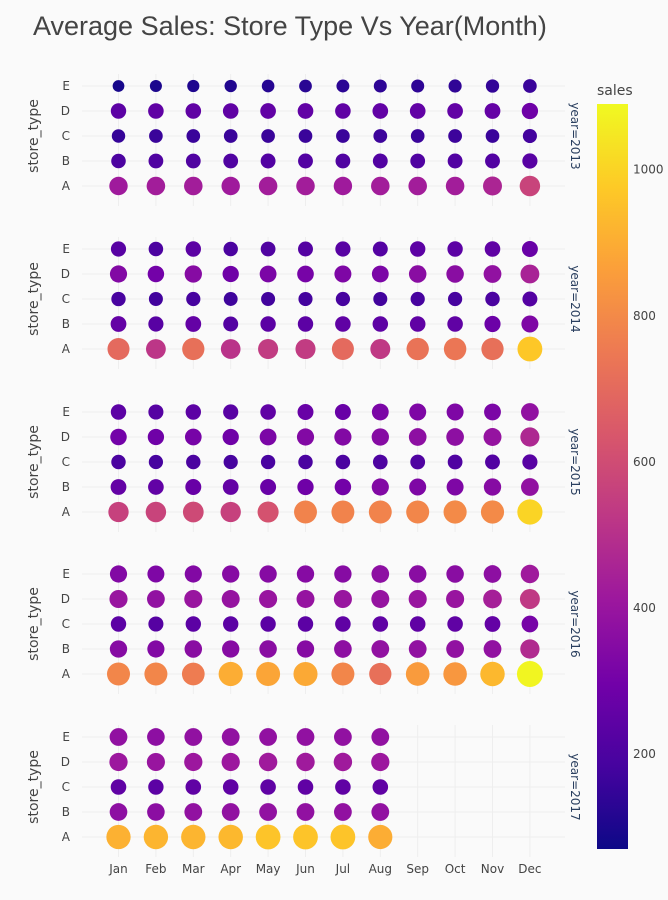 Image resolution: width=668 pixels, height=900 pixels. Describe the element at coordinates (492, 869) in the screenshot. I see `x-tick-label: Nov` at that location.